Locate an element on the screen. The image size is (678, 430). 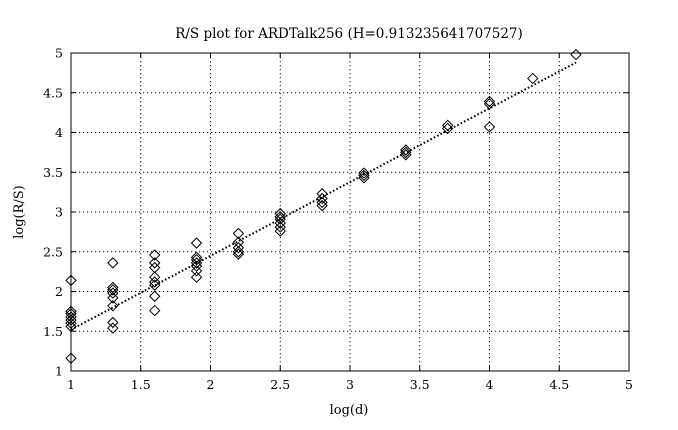
x-tick-labels: 1 1.5 2 2.5 3 3.5 4 4.5 5 is located at coordinates (350, 384).